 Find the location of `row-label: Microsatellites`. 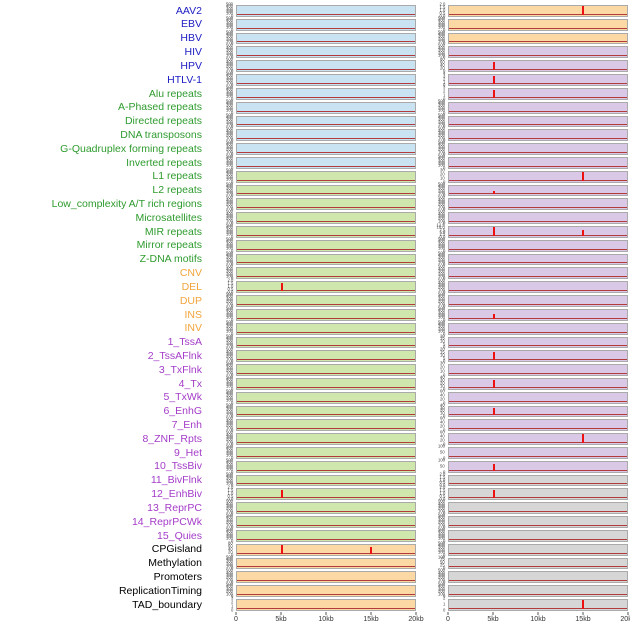

row-label: Microsatellites is located at coordinates (168, 217).